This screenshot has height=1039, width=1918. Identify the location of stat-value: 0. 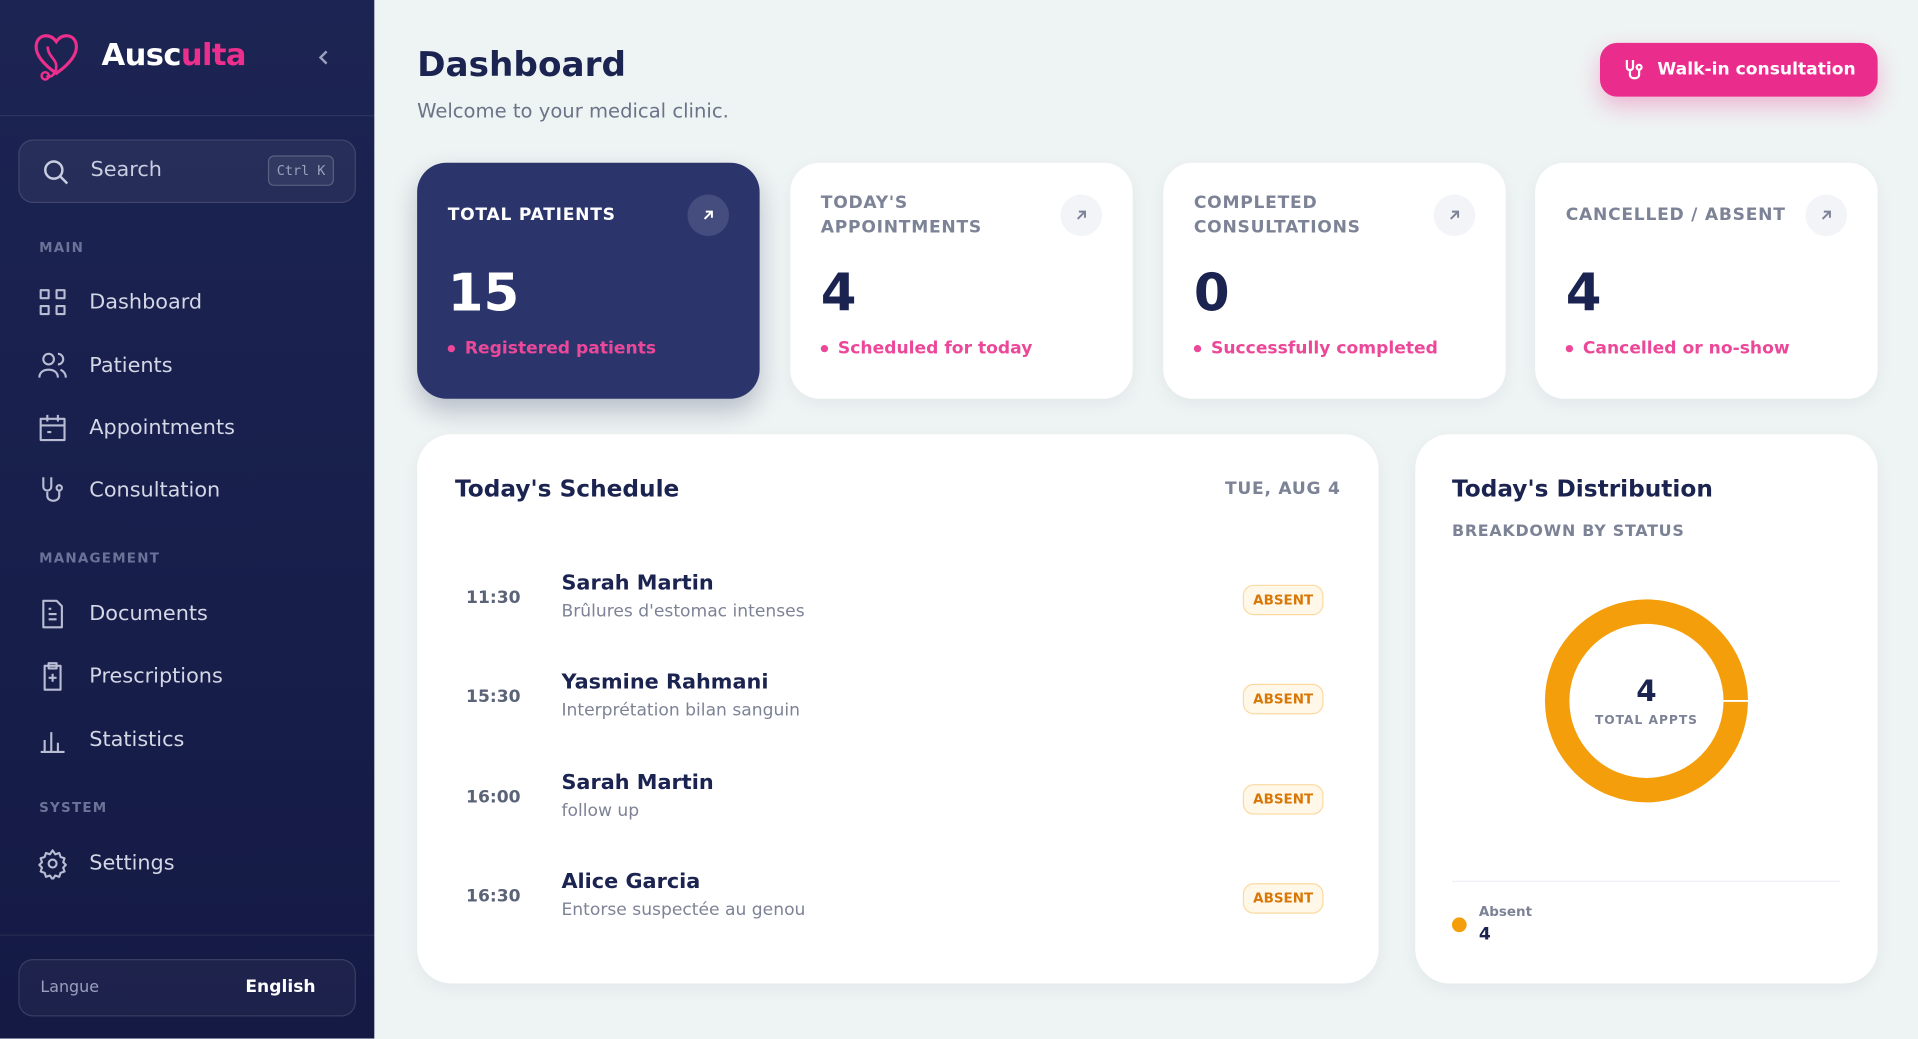
(1211, 292).